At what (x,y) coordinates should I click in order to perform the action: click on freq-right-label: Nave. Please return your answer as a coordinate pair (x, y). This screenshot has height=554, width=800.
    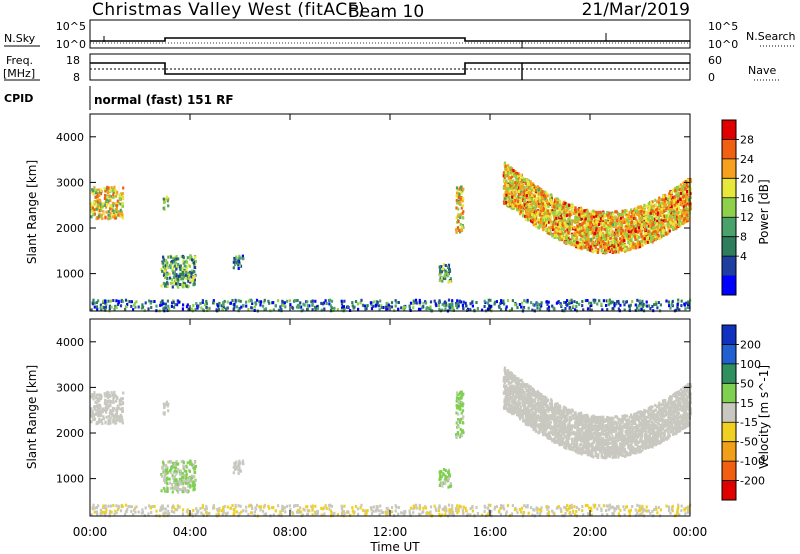
    Looking at the image, I should click on (762, 70).